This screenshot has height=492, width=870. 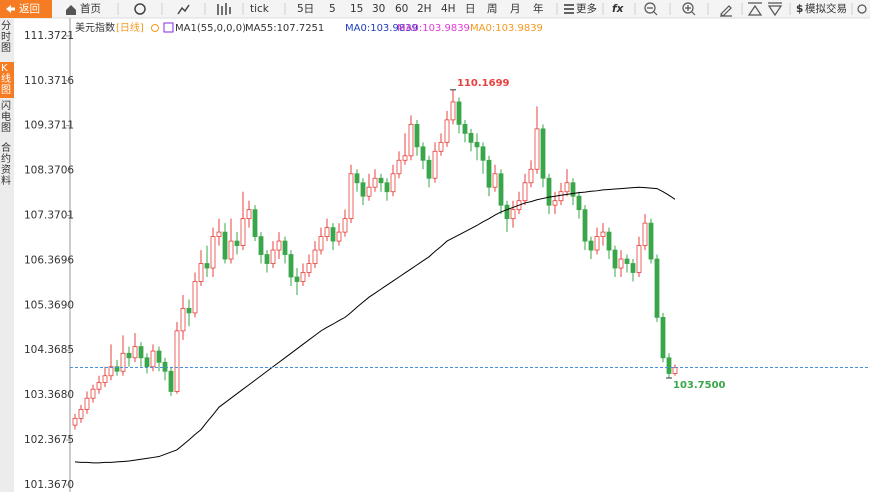 I want to click on add-indicator, so click(x=155, y=28).